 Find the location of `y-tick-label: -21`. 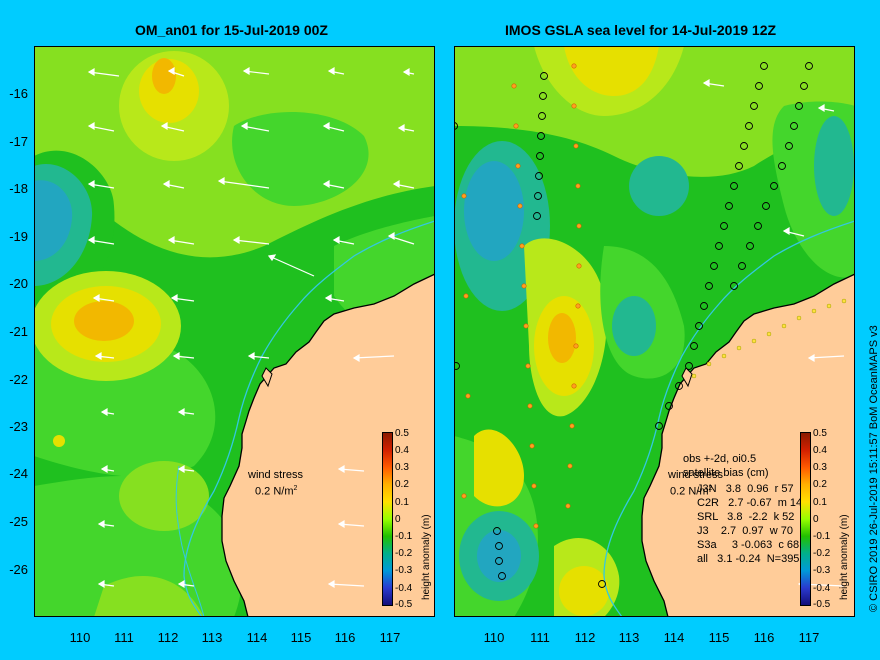

y-tick-label: -21 is located at coordinates (18, 331).